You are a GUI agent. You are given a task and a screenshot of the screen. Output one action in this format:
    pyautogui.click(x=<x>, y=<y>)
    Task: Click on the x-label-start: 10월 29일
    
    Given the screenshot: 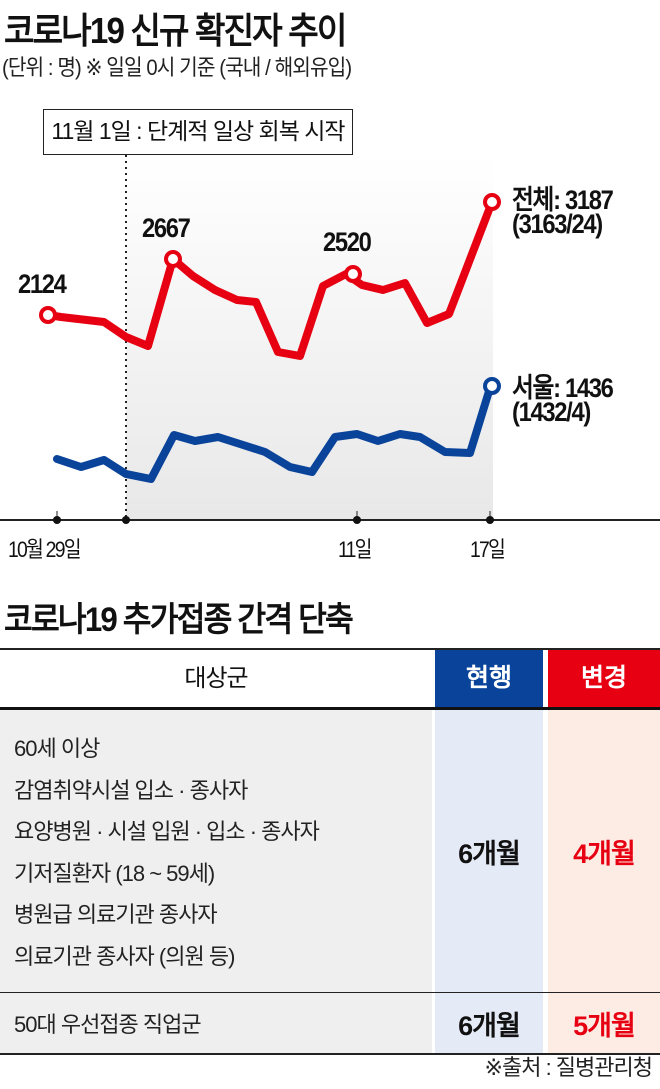 What is the action you would take?
    pyautogui.click(x=45, y=549)
    